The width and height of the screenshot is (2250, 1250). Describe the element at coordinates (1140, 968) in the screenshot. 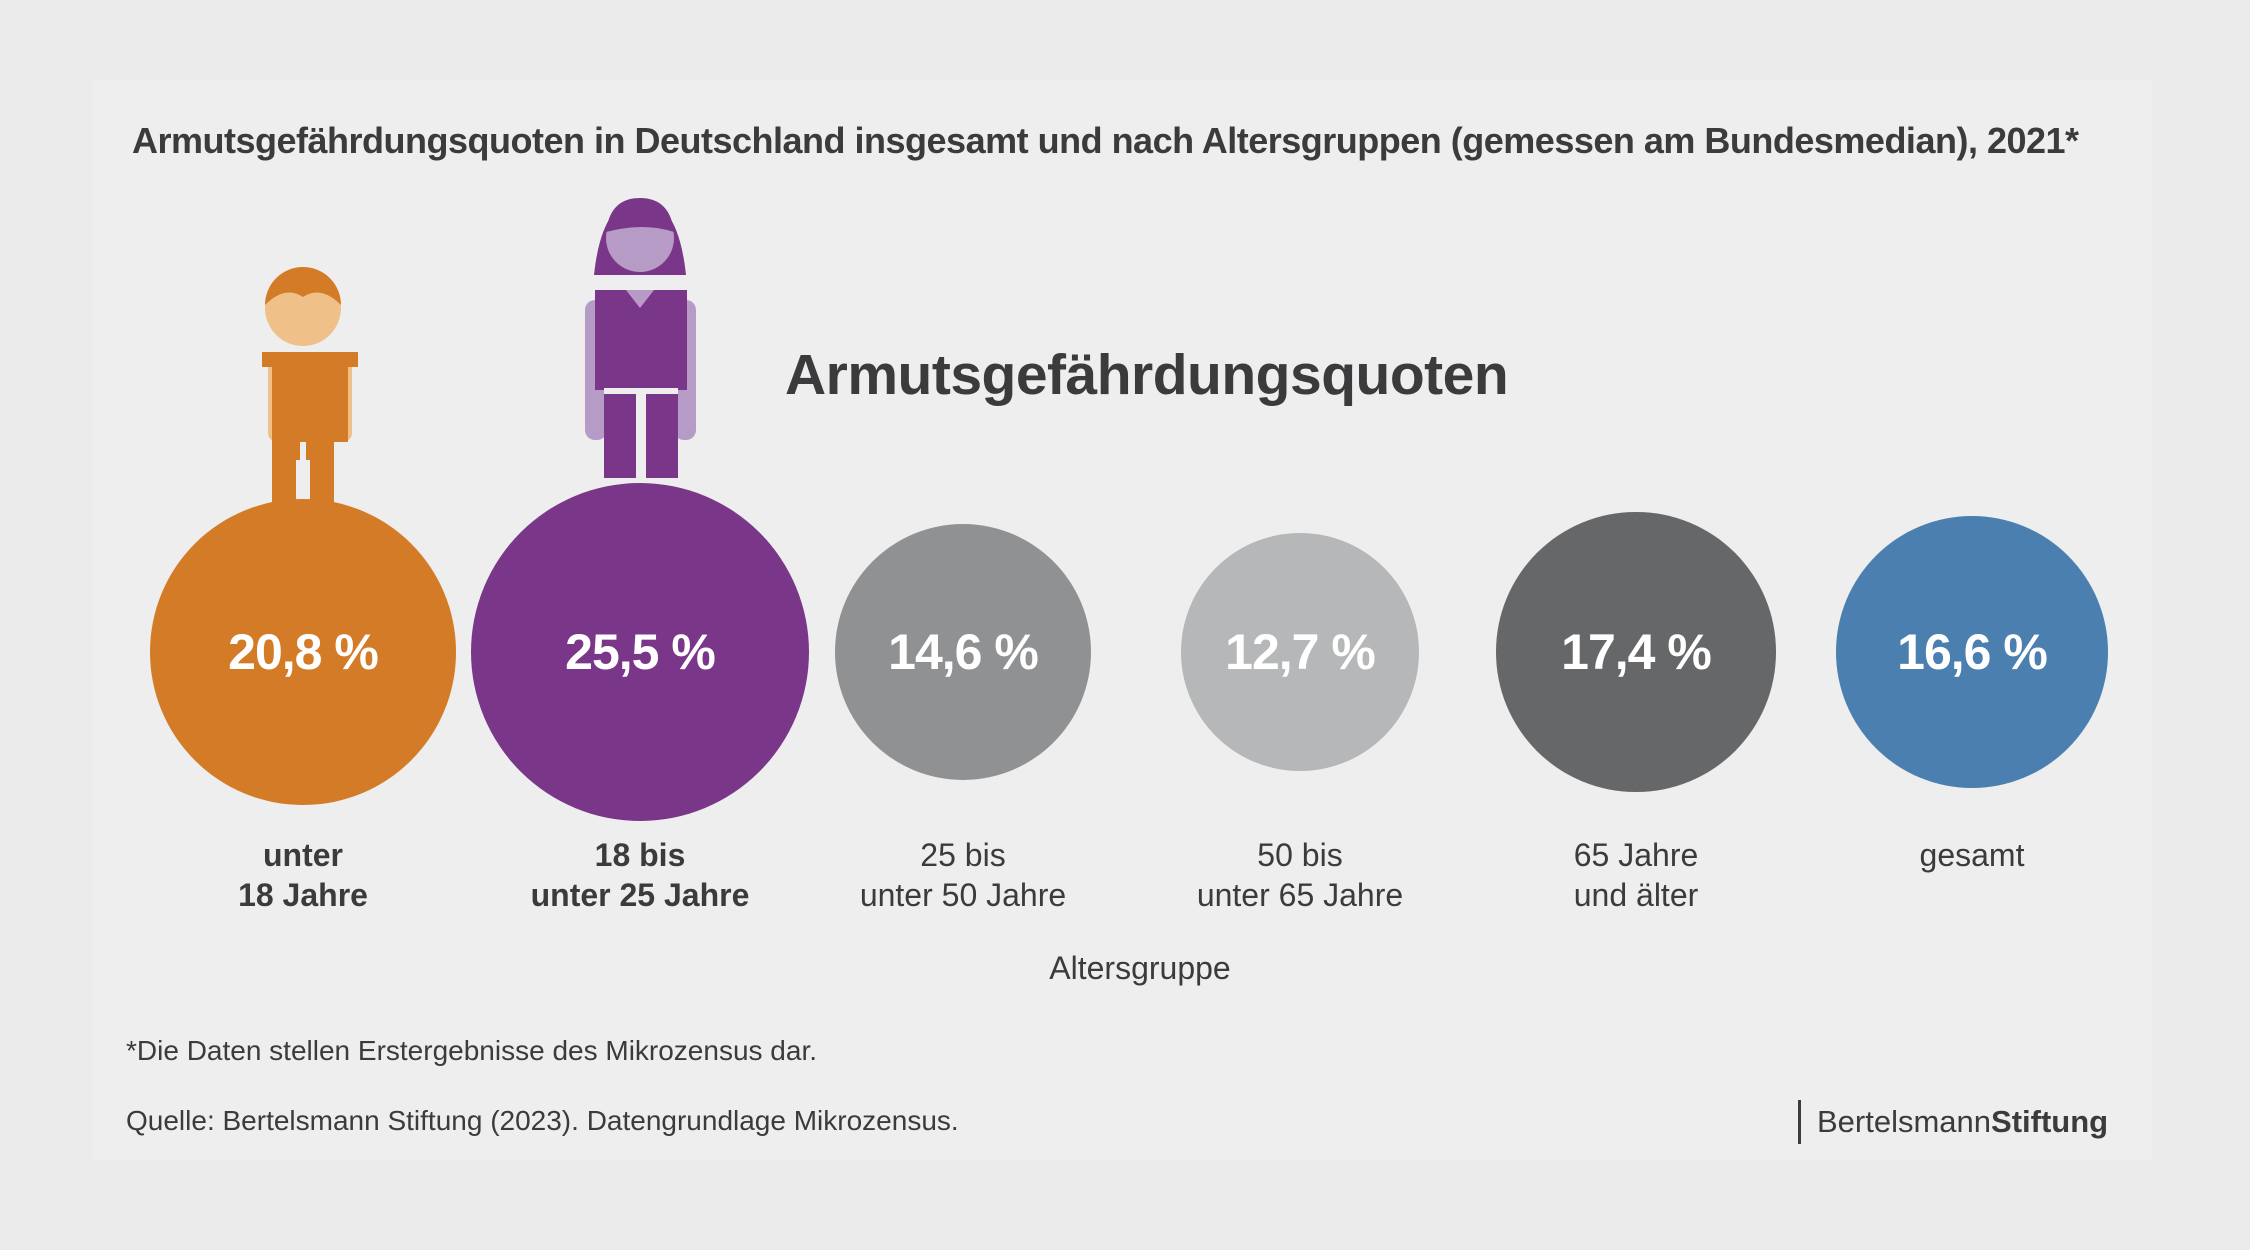

I see `x-axis-label: Altersgruppe` at that location.